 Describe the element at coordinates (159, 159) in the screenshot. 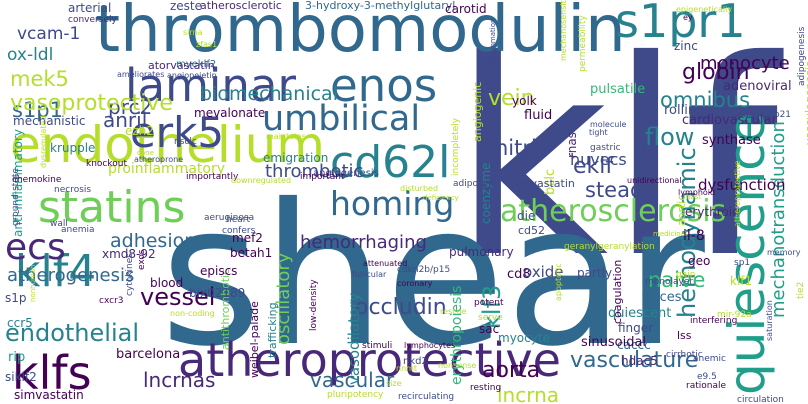

I see `cloud-word: atheroprone` at that location.